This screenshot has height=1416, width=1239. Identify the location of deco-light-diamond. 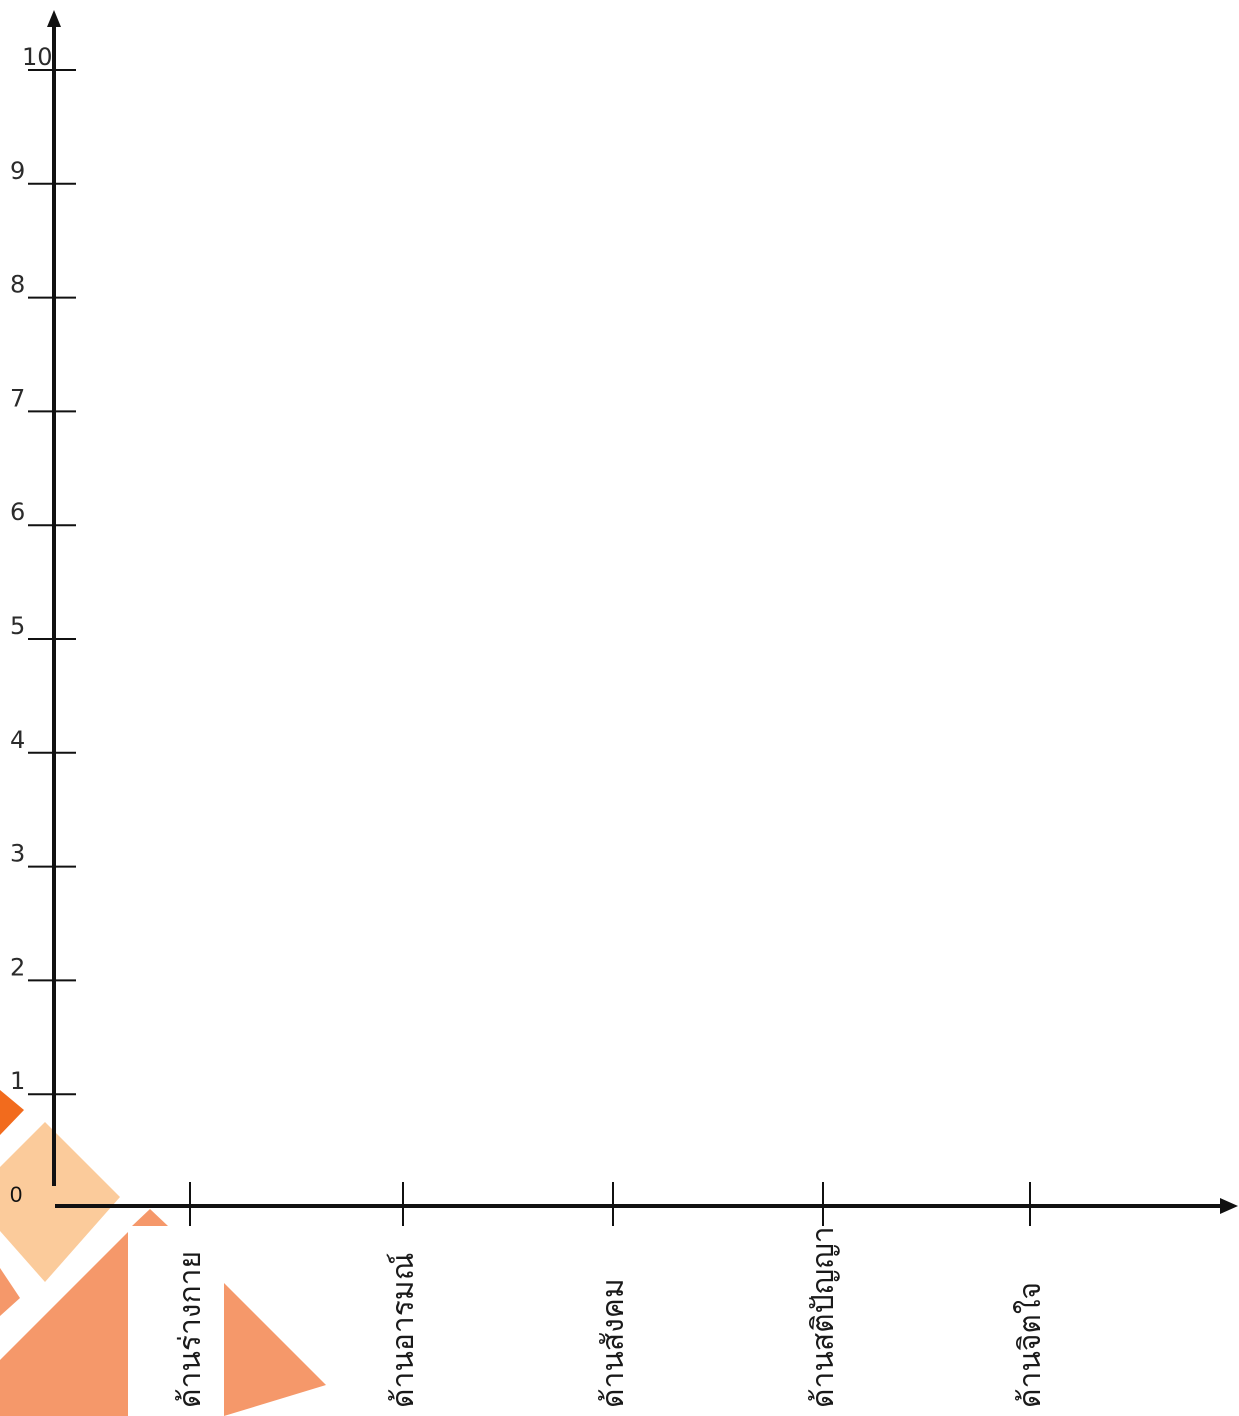
(60, 1202).